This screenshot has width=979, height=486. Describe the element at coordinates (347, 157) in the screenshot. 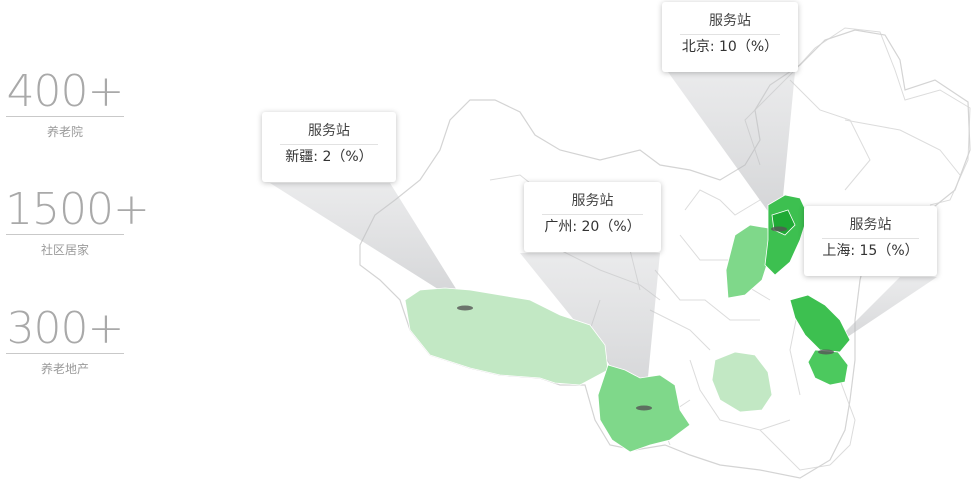

I see `tooltip-number: 2（%）` at that location.